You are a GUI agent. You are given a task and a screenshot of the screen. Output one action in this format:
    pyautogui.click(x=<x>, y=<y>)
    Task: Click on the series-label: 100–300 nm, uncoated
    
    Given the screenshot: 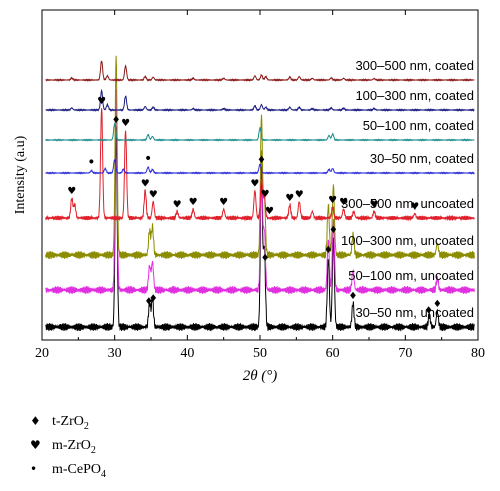 What is the action you would take?
    pyautogui.click(x=407, y=240)
    